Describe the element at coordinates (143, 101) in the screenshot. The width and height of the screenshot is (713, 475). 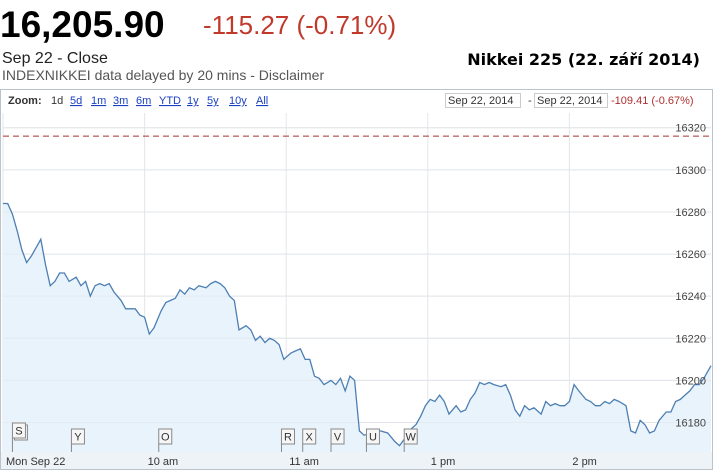
I see `zoom-option: 6m` at that location.